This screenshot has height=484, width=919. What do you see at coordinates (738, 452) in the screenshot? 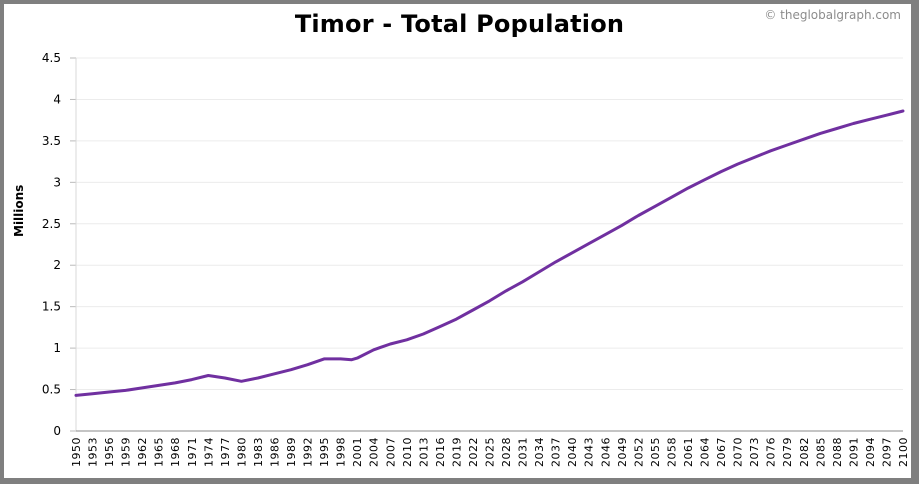
I see `x-tick-label: 2070` at bounding box center [738, 452].